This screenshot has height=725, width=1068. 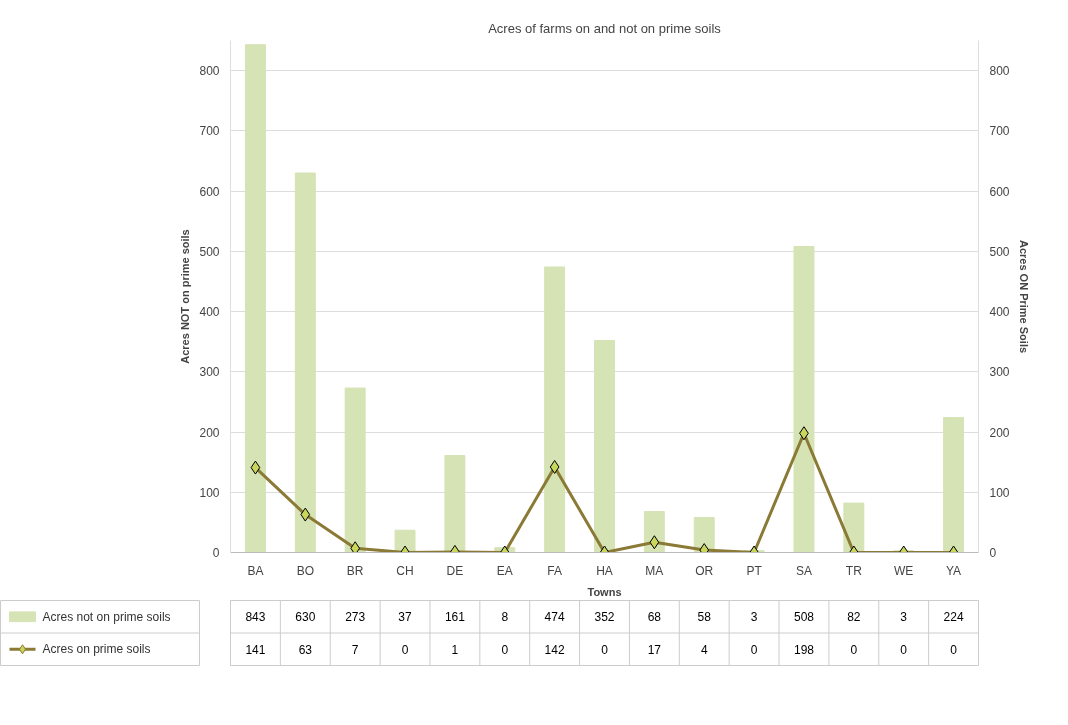 I want to click on data-label: 8, so click(x=505, y=617).